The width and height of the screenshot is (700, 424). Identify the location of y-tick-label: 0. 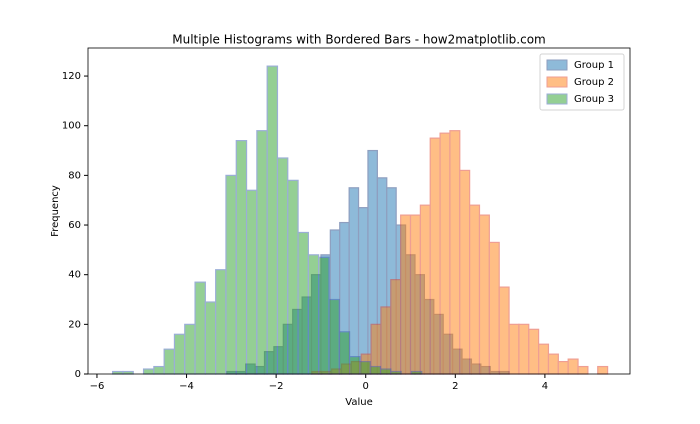
(78, 374).